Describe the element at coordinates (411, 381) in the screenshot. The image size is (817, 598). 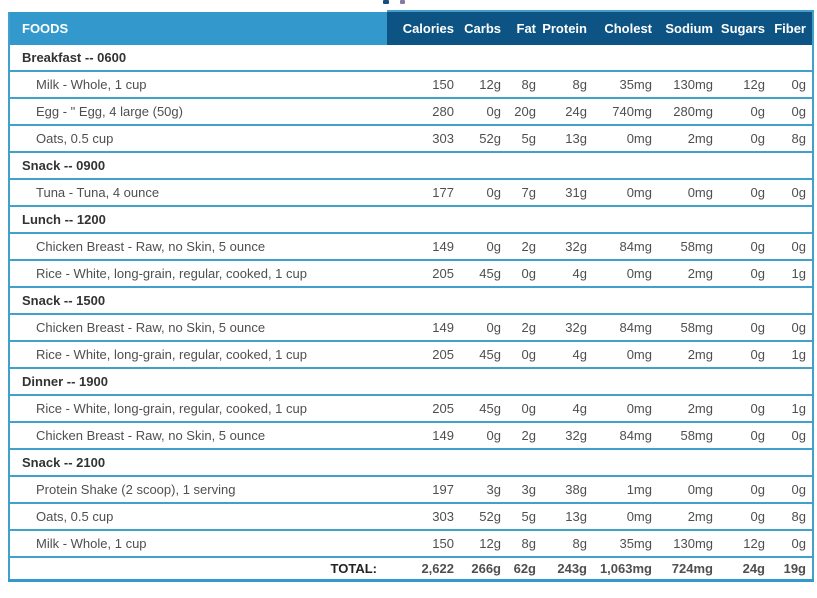
I see `meal-section-row: Dinner -- 1900` at that location.